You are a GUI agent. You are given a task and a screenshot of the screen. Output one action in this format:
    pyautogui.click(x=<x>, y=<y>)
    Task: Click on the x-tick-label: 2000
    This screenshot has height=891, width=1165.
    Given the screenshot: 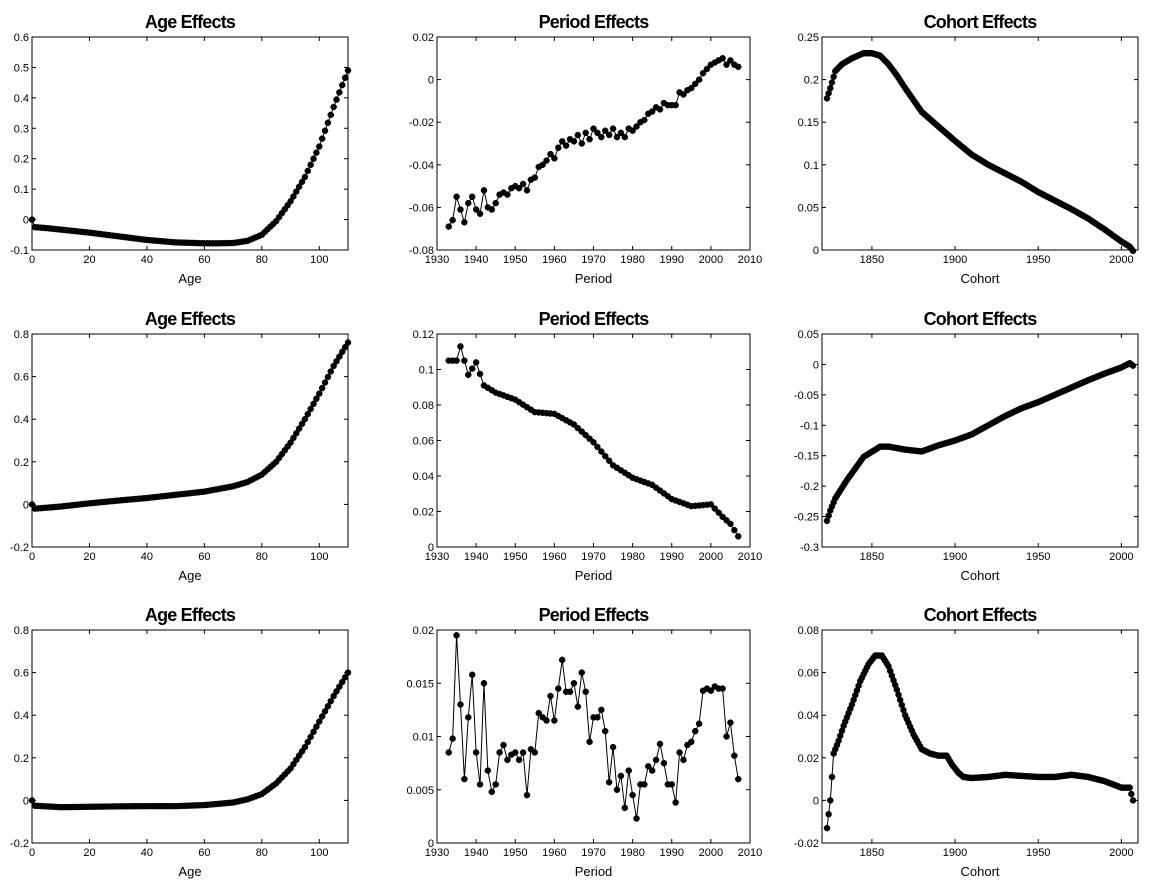 What is the action you would take?
    pyautogui.click(x=1121, y=260)
    